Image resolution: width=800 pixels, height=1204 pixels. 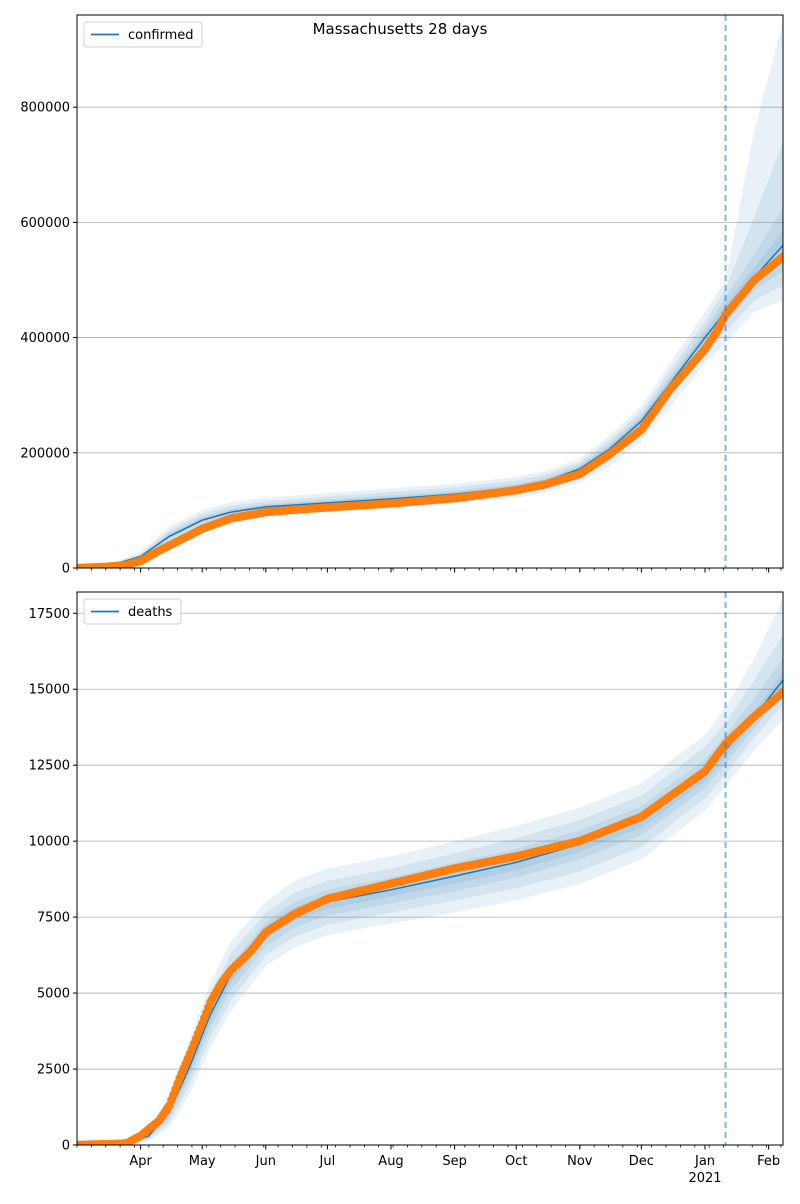 I want to click on x-tick-label: Sep, so click(x=454, y=1161).